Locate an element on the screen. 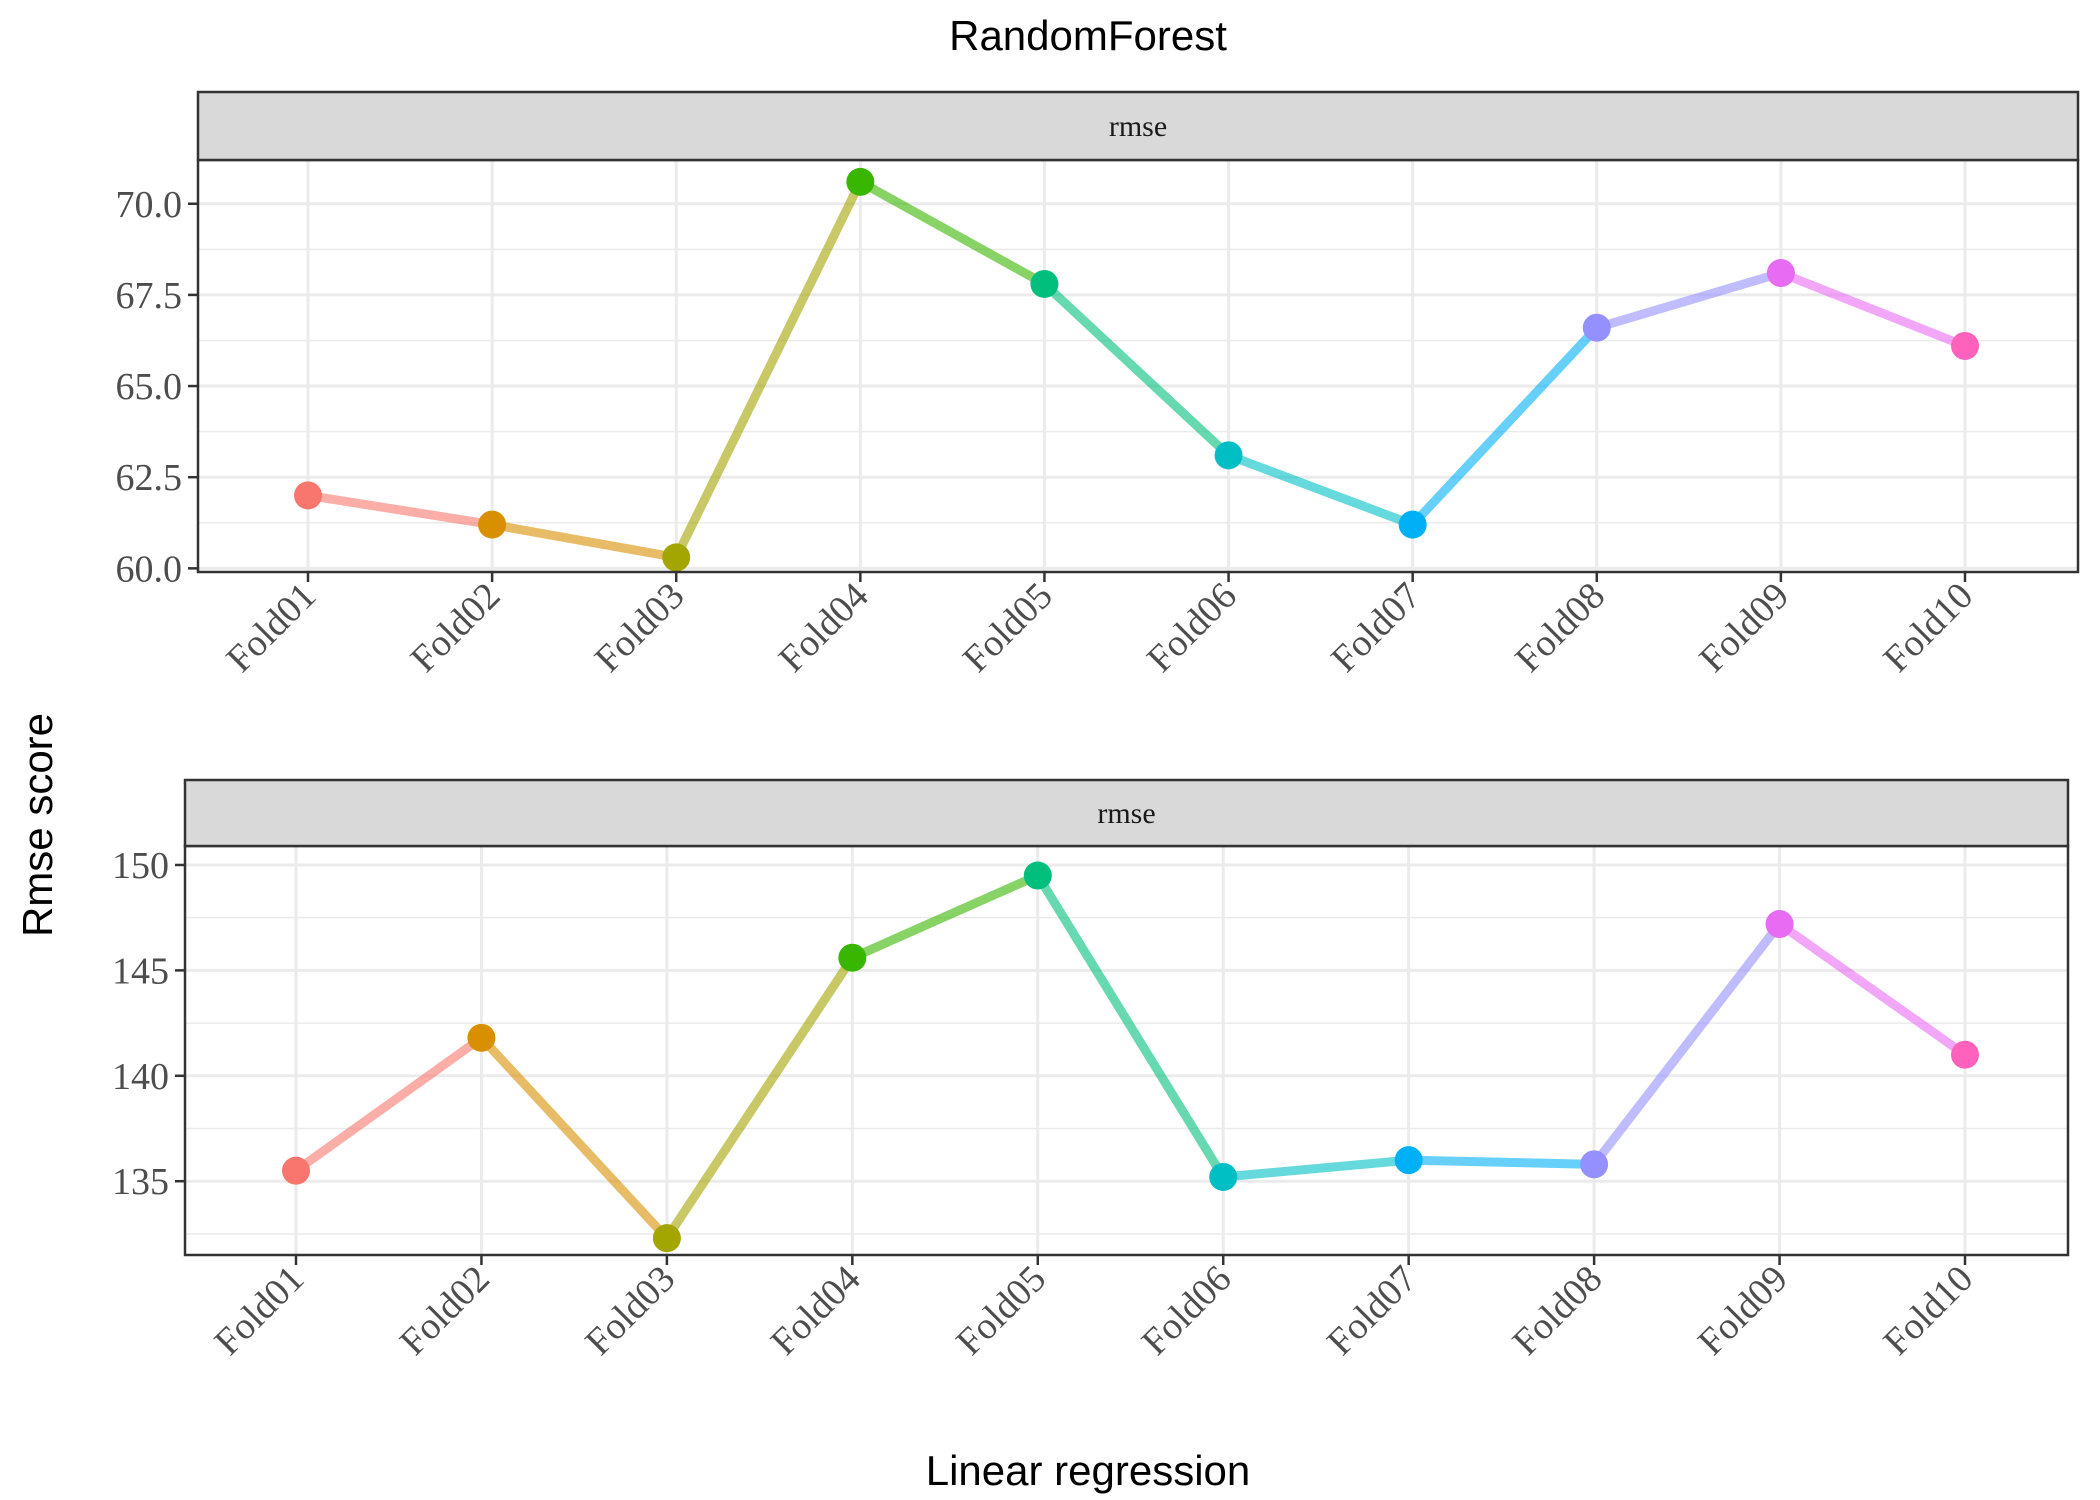 The width and height of the screenshot is (2100, 1500). chart-title: RandomForest is located at coordinates (1088, 35).